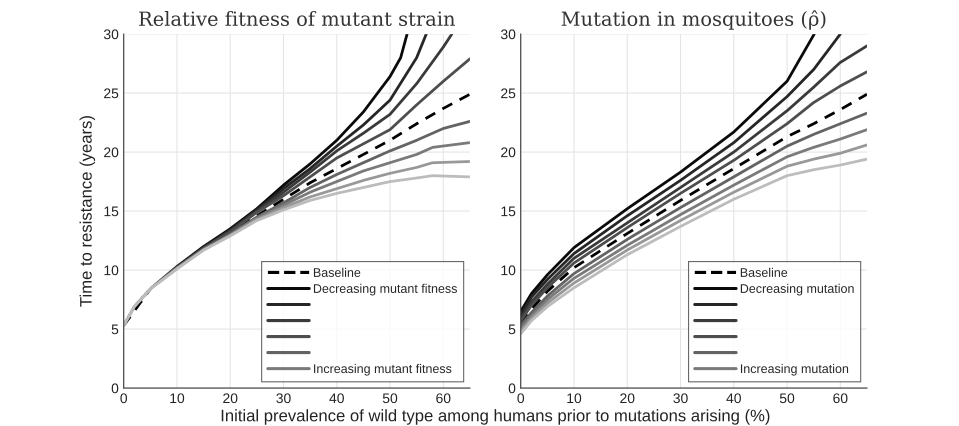 The height and width of the screenshot is (426, 959). I want to click on y-axis-title: Time to resistance (years), so click(88, 211).